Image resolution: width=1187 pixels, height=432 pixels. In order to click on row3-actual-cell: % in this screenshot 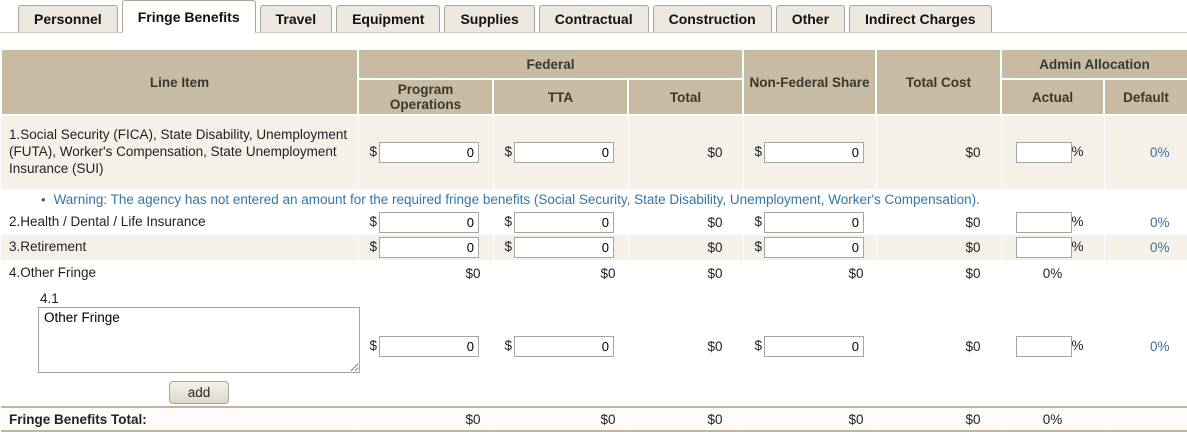, I will do `click(1053, 247)`.